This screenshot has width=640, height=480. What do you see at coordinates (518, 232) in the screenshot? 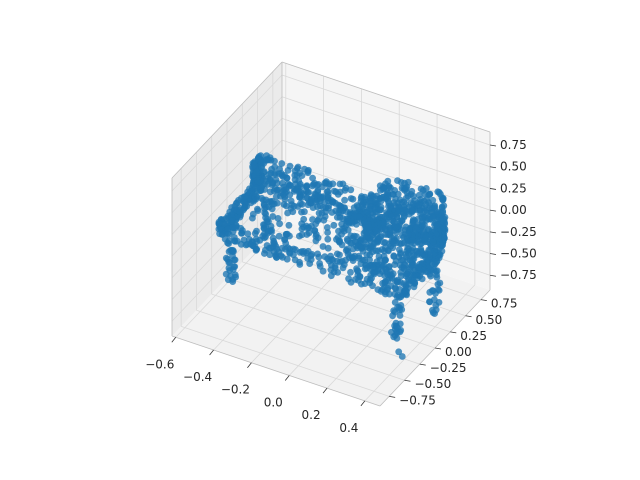
I see `z-tick-label: −0.25` at bounding box center [518, 232].